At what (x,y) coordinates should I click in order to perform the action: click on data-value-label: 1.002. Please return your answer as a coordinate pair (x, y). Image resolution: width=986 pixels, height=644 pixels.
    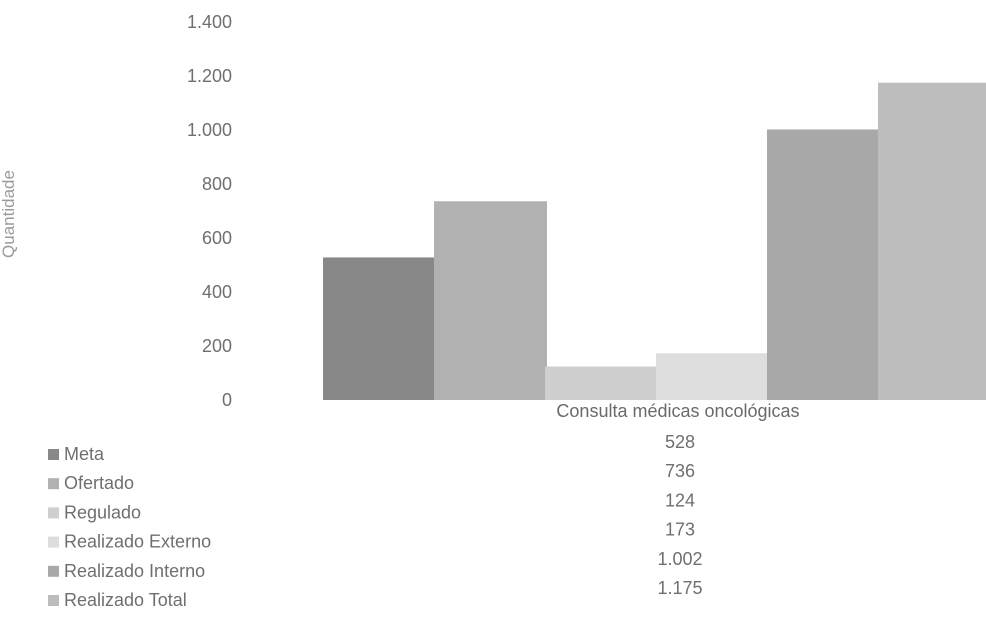
    Looking at the image, I should click on (679, 559).